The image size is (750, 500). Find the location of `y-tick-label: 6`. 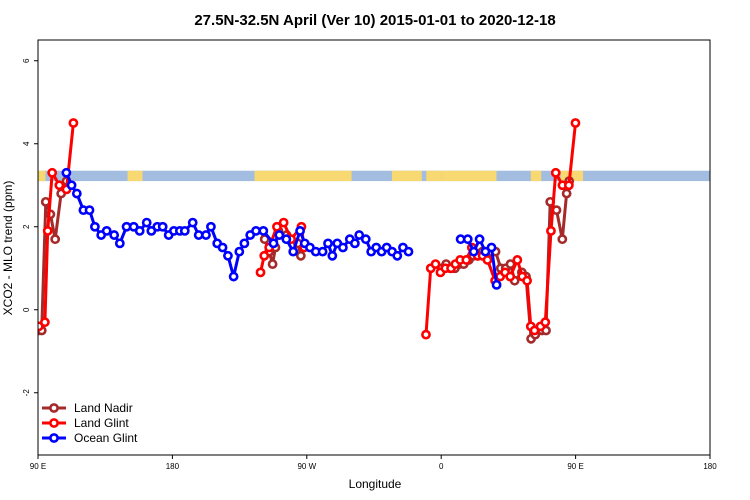

y-tick-label: 6 is located at coordinates (26, 60).